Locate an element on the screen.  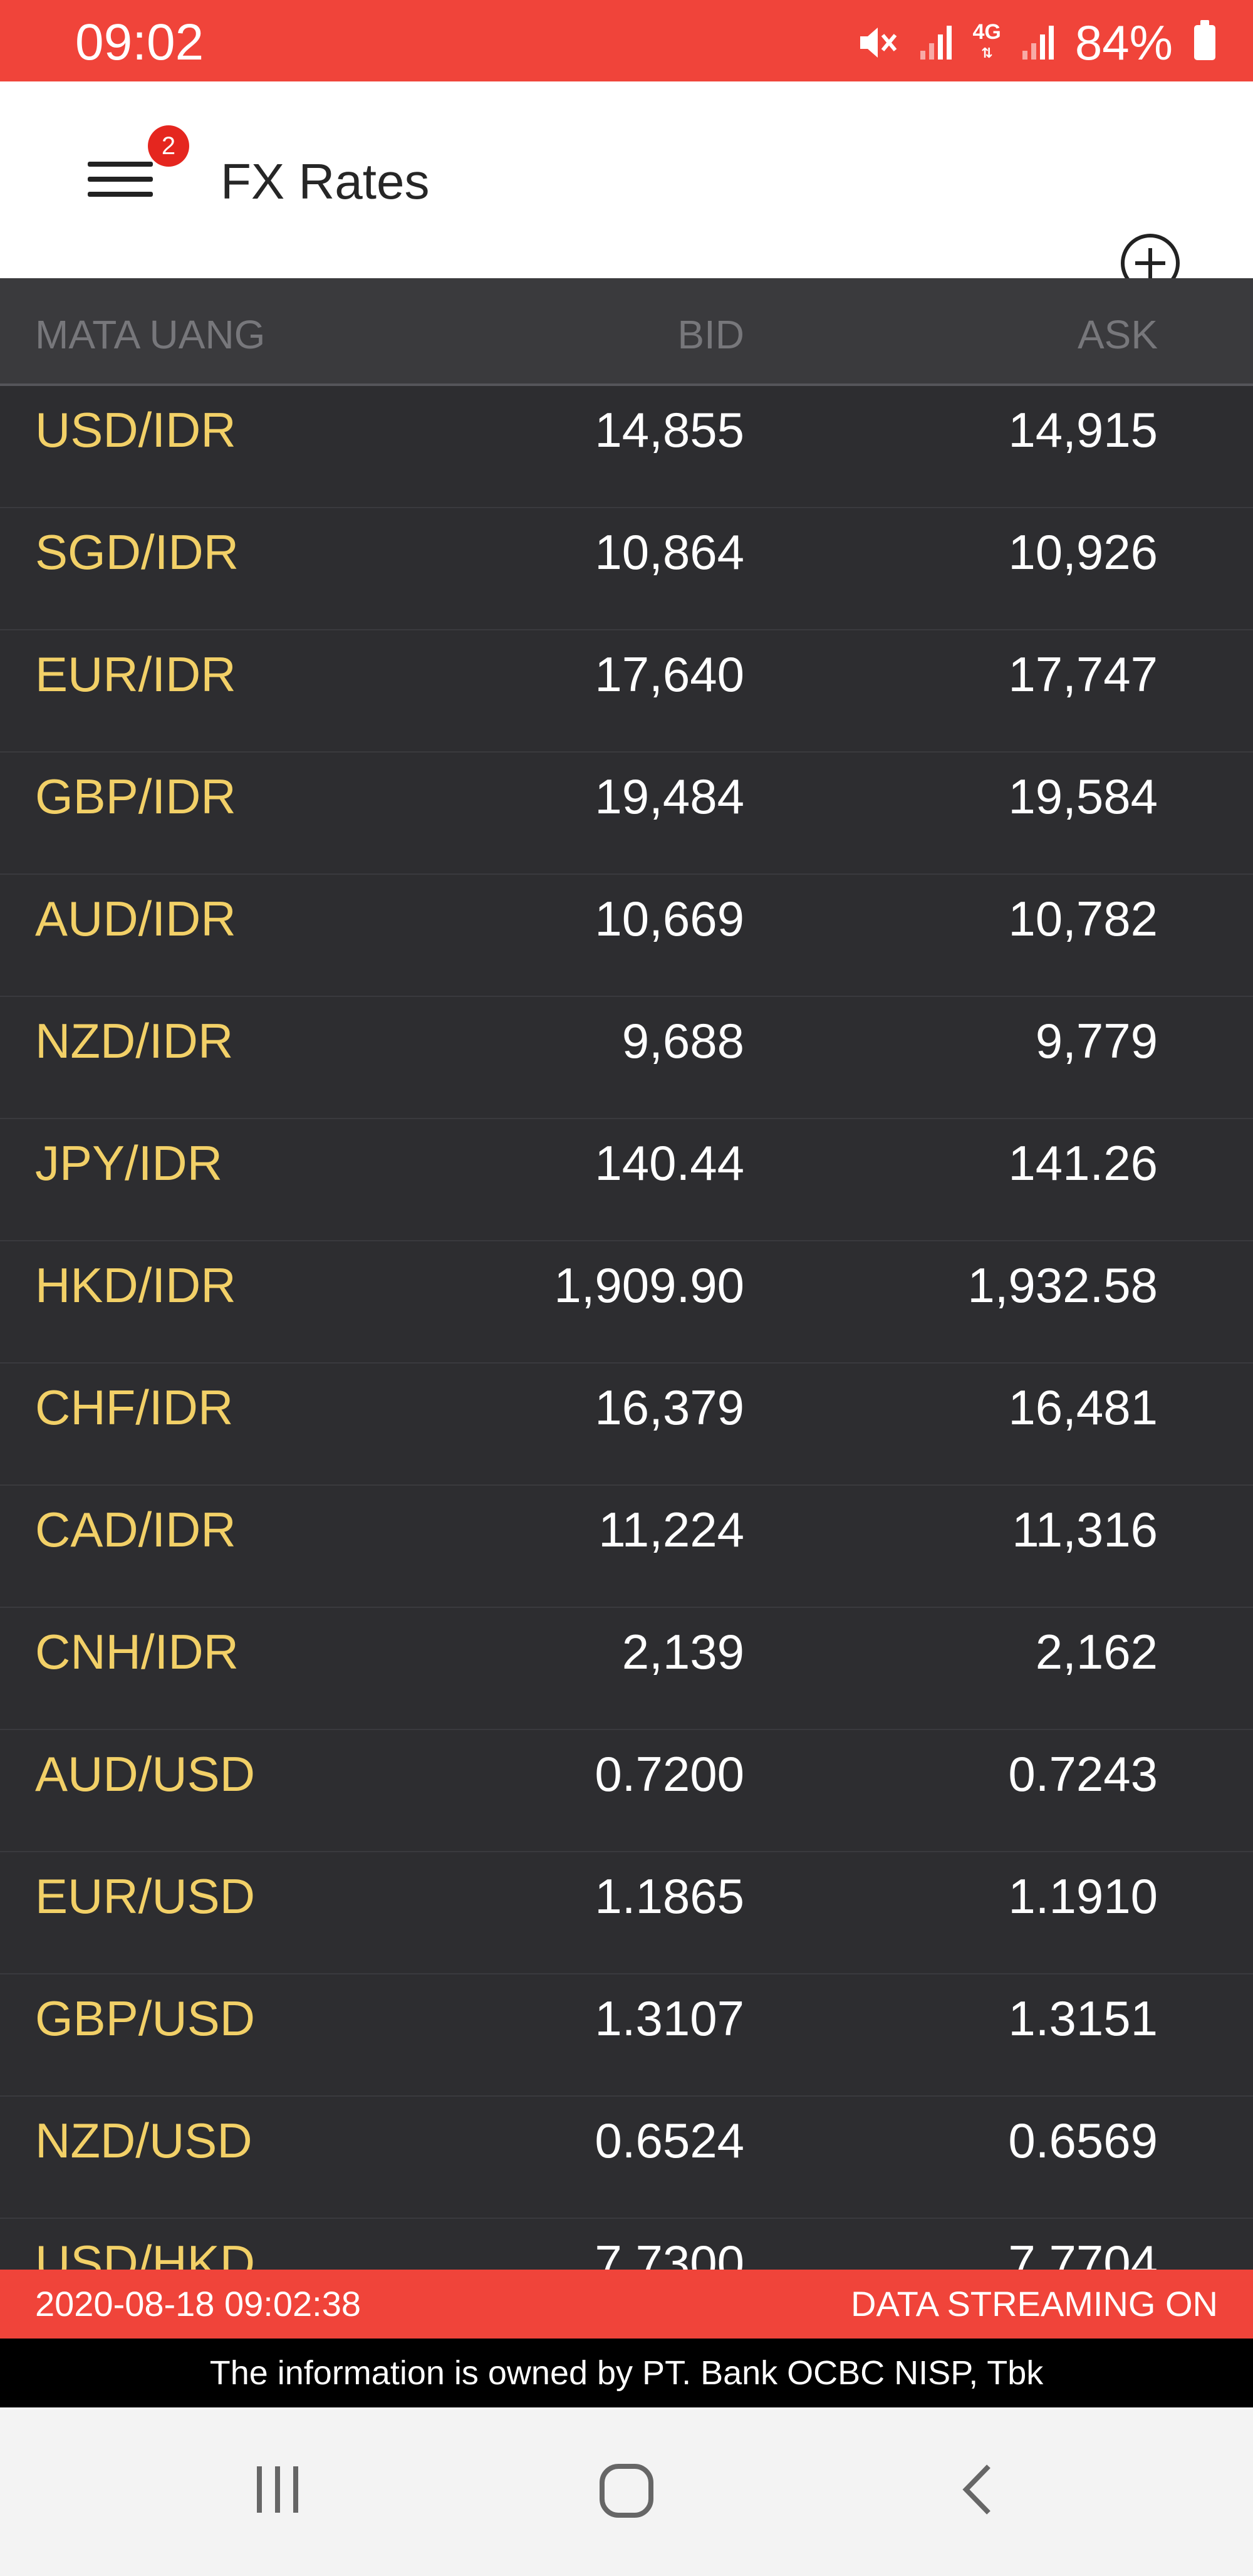
bid-value: 0.7200 is located at coordinates (669, 1774).